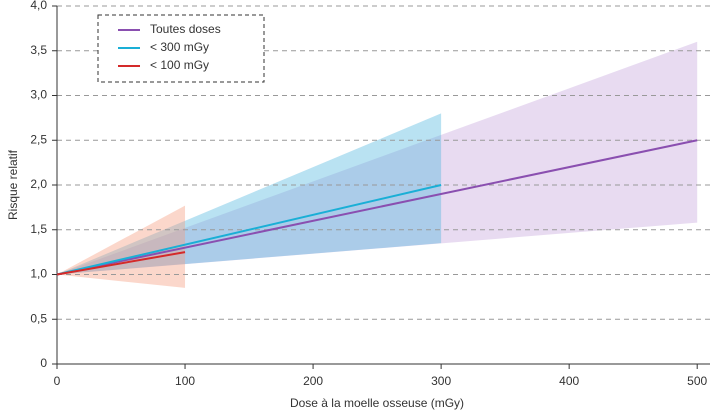 The width and height of the screenshot is (710, 414). What do you see at coordinates (38, 95) in the screenshot?
I see `y-tick-label: 3,0` at bounding box center [38, 95].